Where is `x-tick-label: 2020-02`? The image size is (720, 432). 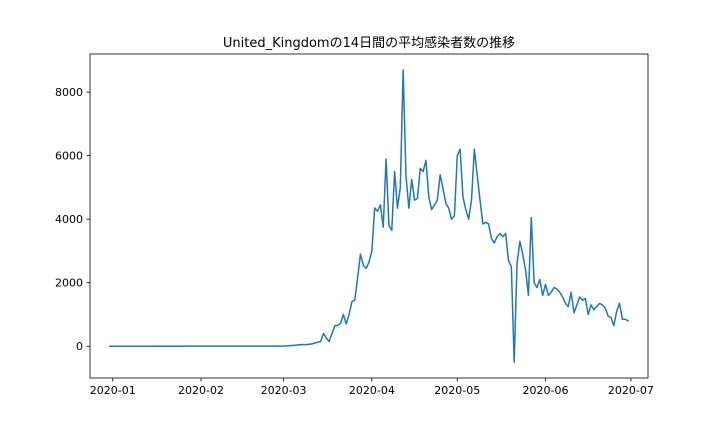
x-tick-label: 2020-02 is located at coordinates (201, 390).